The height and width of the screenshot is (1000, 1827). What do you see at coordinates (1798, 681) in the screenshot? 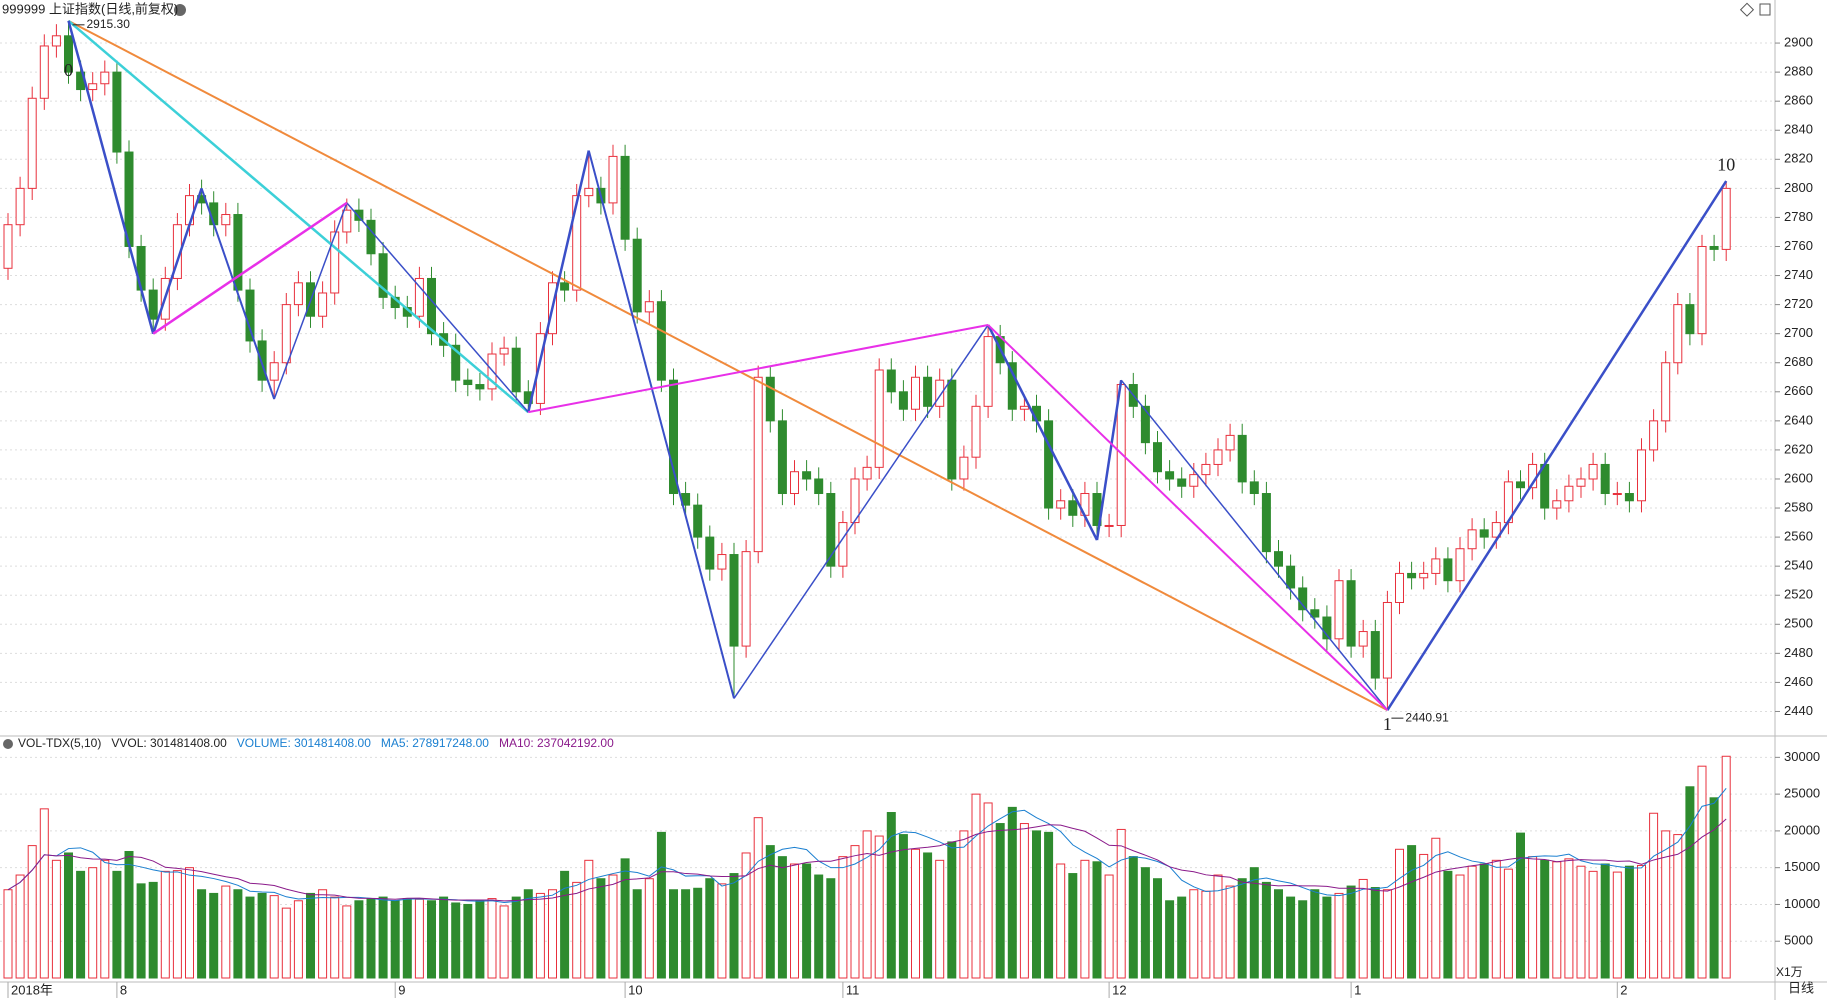
I see `y-tick-label: 2460` at bounding box center [1798, 681].